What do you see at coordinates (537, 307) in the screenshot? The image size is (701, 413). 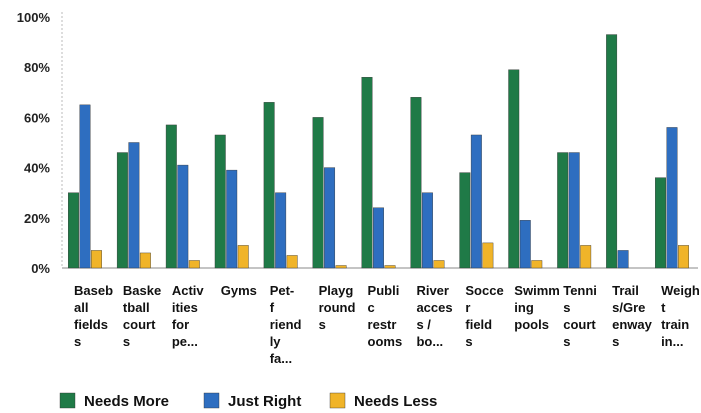 I see `category-label: Swimm ing pools` at bounding box center [537, 307].